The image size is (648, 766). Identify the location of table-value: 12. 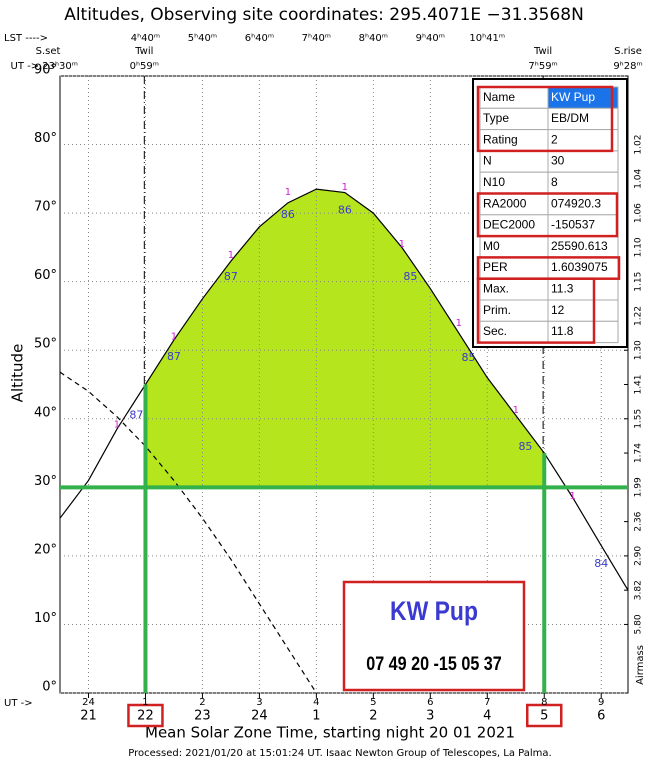
(558, 310).